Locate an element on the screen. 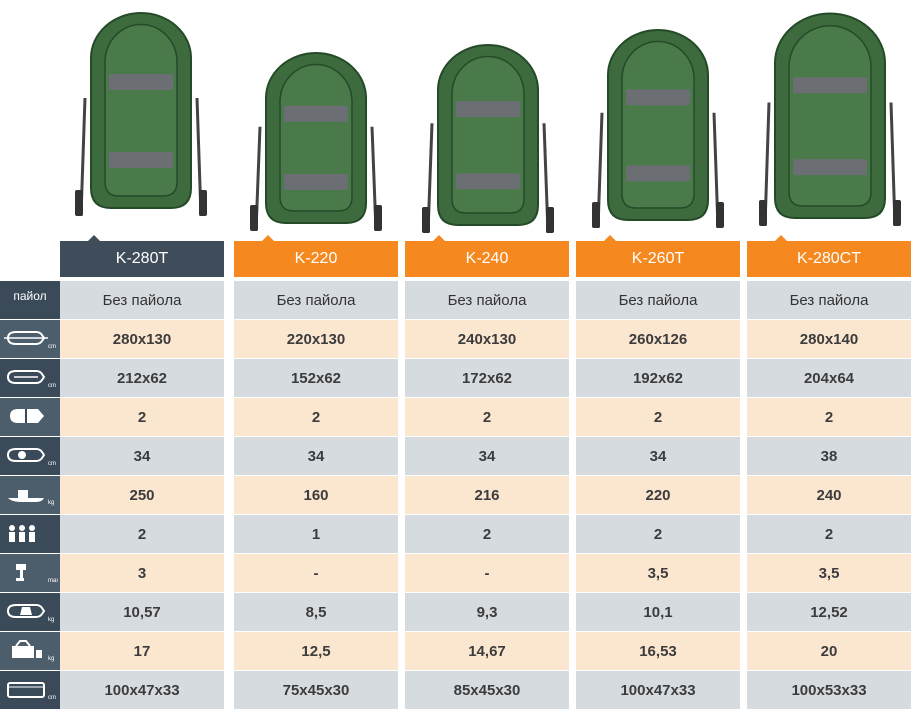 The width and height of the screenshot is (912, 709). table-cell: 8,5 is located at coordinates (316, 612).